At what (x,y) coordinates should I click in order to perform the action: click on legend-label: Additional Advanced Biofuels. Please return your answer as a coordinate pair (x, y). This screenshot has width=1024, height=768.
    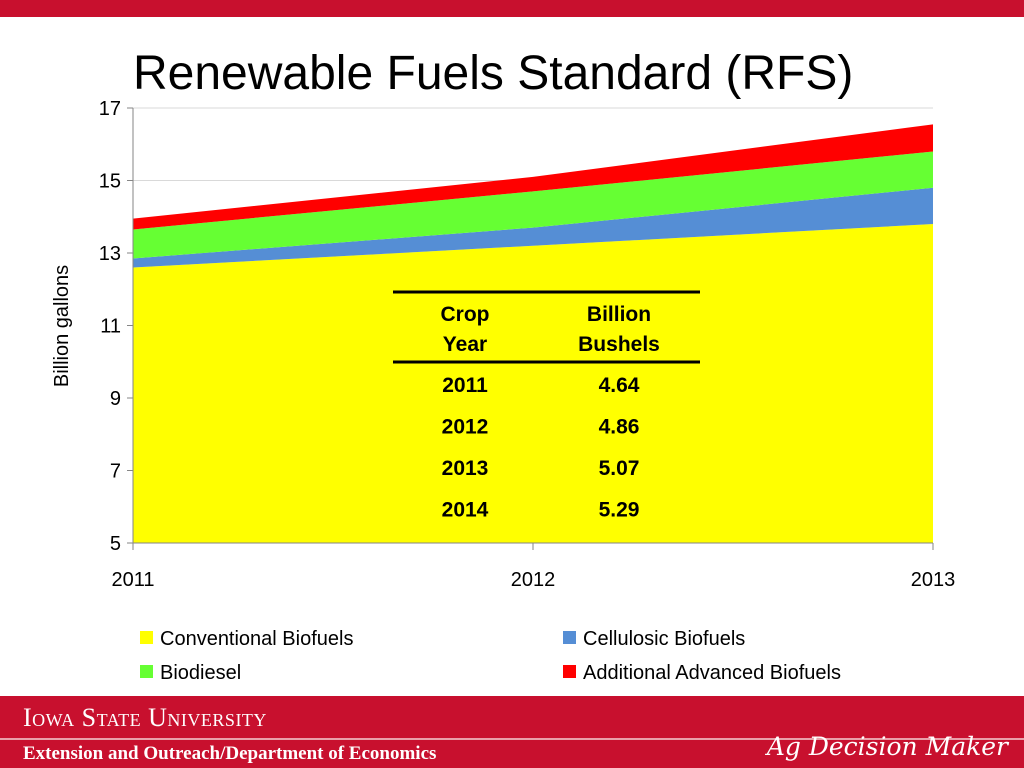
    Looking at the image, I should click on (712, 673).